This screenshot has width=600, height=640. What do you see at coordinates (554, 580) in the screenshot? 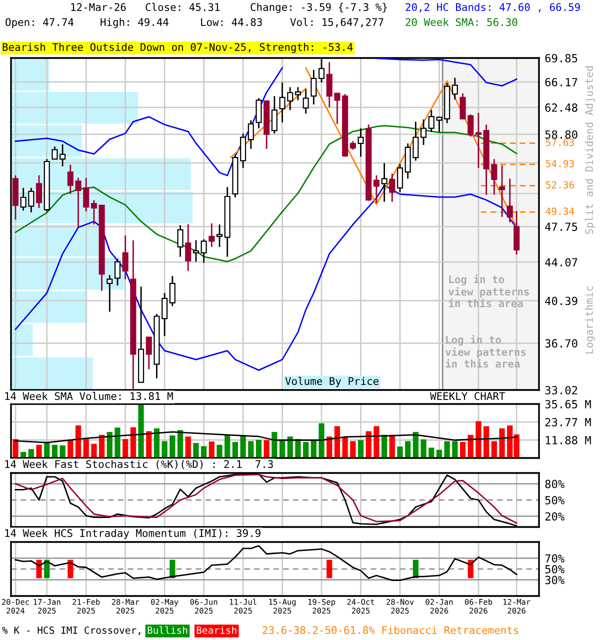
I see `y-tick-label: 30%` at bounding box center [554, 580].